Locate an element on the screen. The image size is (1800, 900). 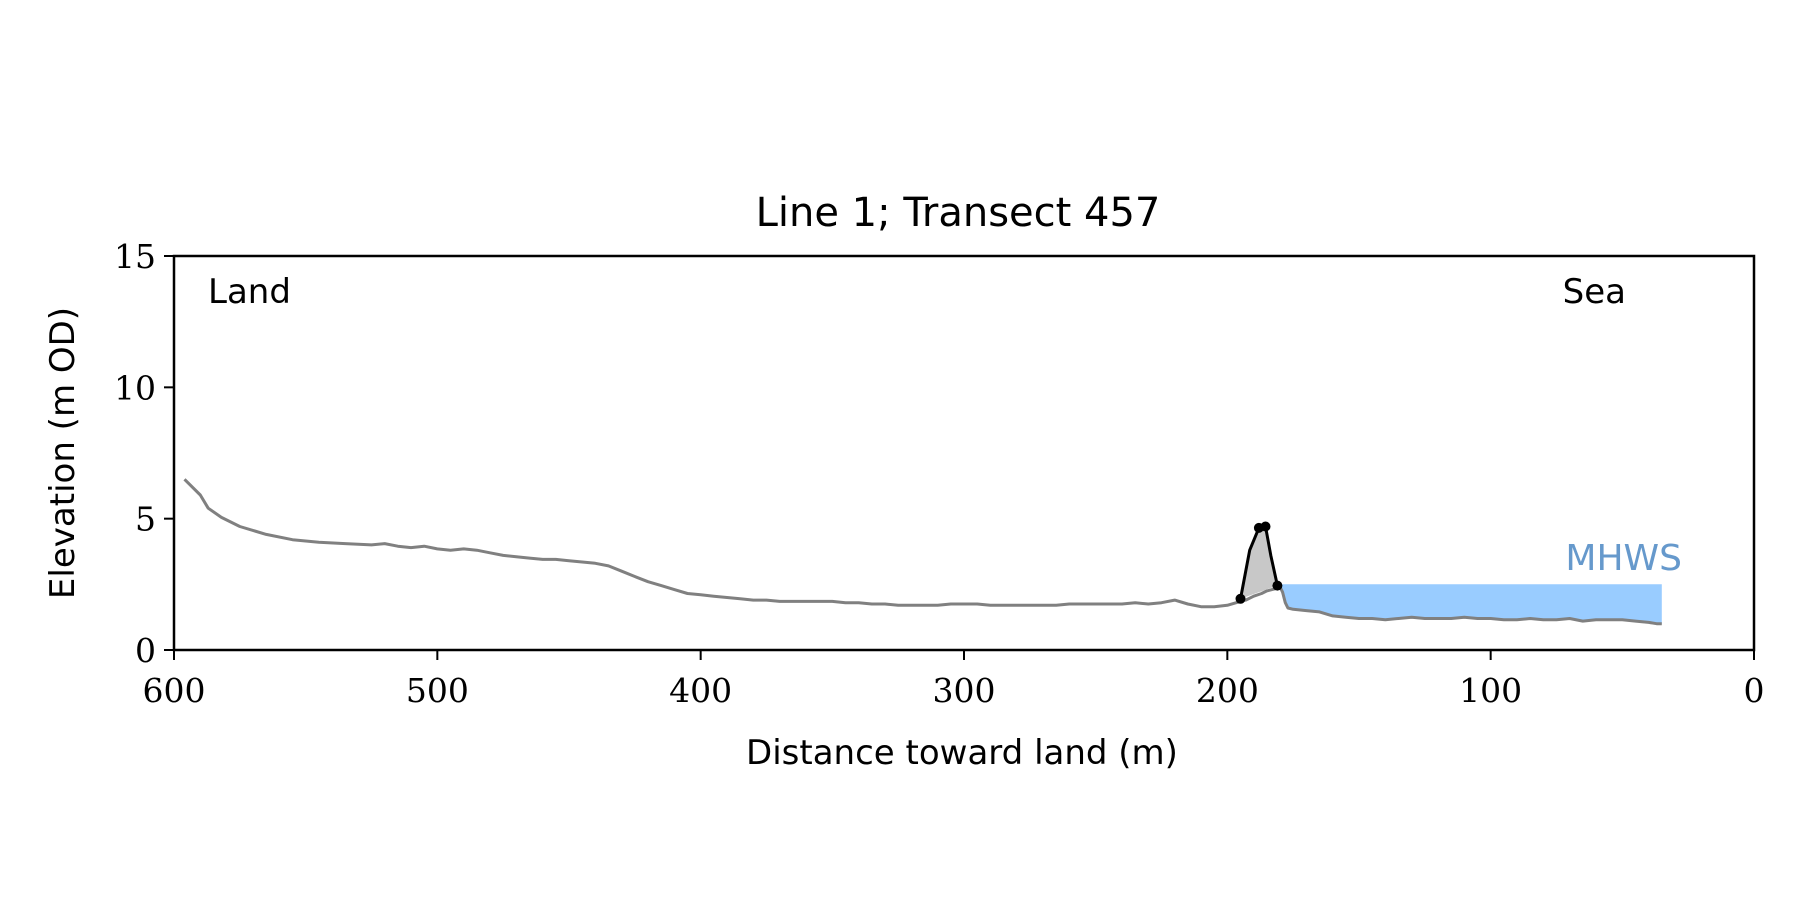
x-axis-ticks: 600 500 400 300 200 100 0 is located at coordinates (954, 680).